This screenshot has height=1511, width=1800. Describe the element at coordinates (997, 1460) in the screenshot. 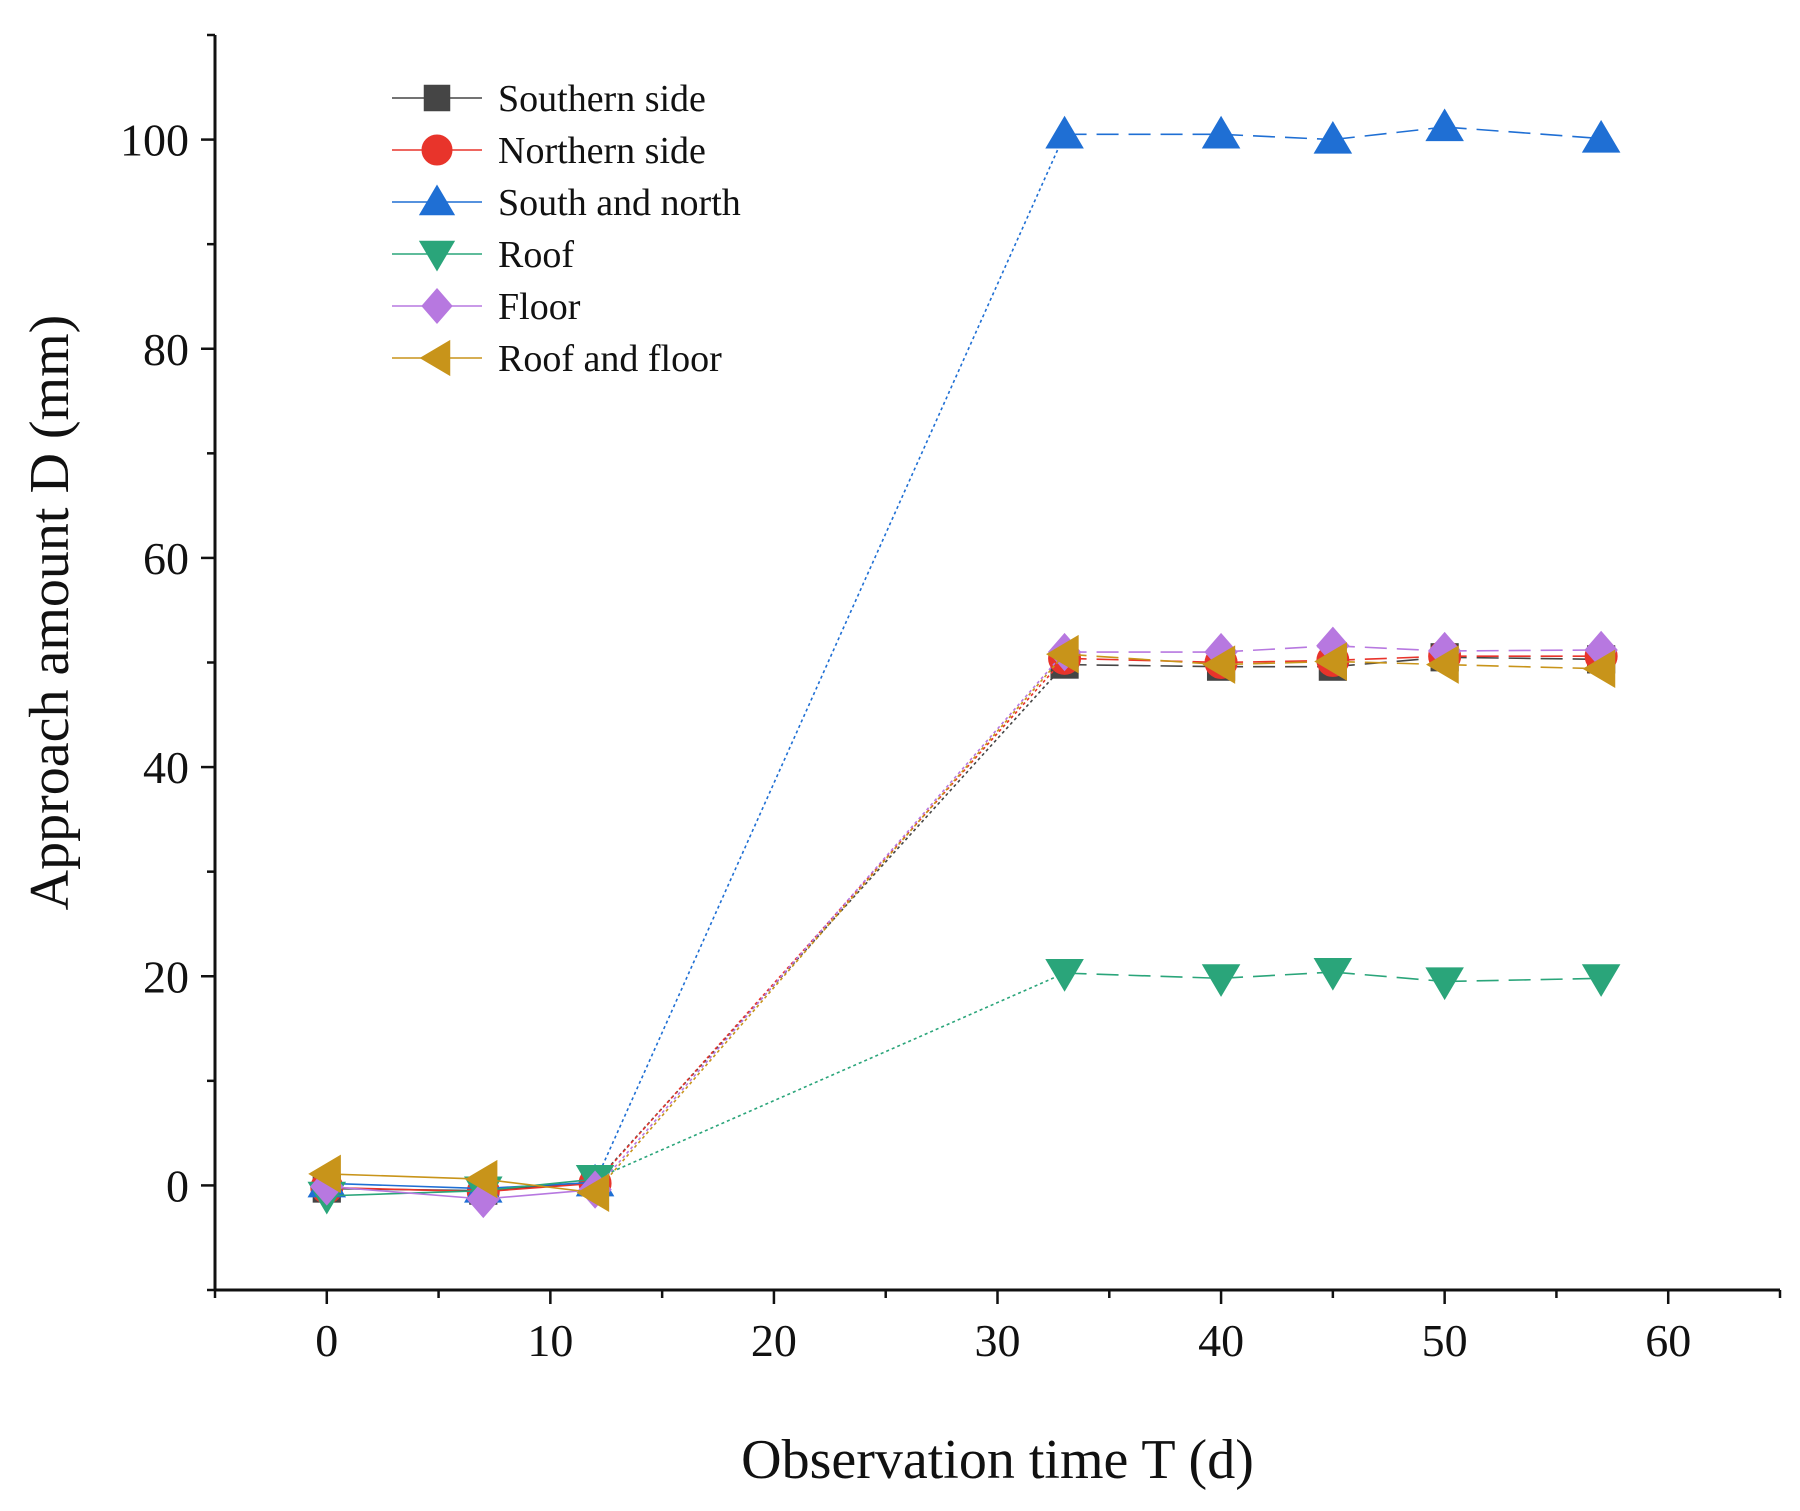

I see `x-axis-title: Observation time T (d)` at that location.